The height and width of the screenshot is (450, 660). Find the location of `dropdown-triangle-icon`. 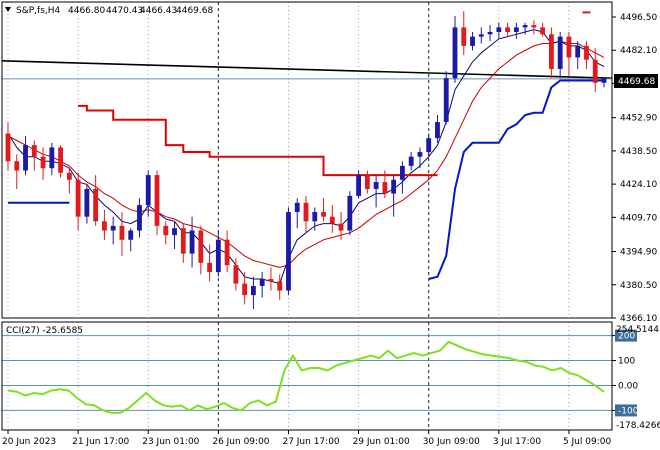

dropdown-triangle-icon is located at coordinates (8, 9).